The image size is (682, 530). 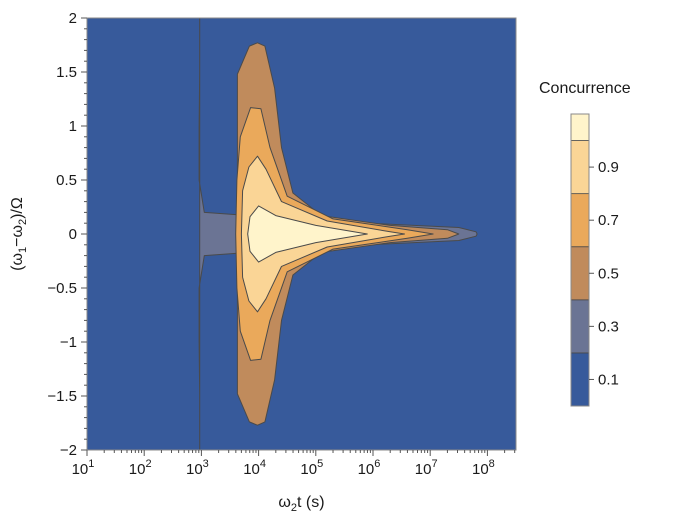 What do you see at coordinates (73, 126) in the screenshot?
I see `y-tick-label: 1` at bounding box center [73, 126].